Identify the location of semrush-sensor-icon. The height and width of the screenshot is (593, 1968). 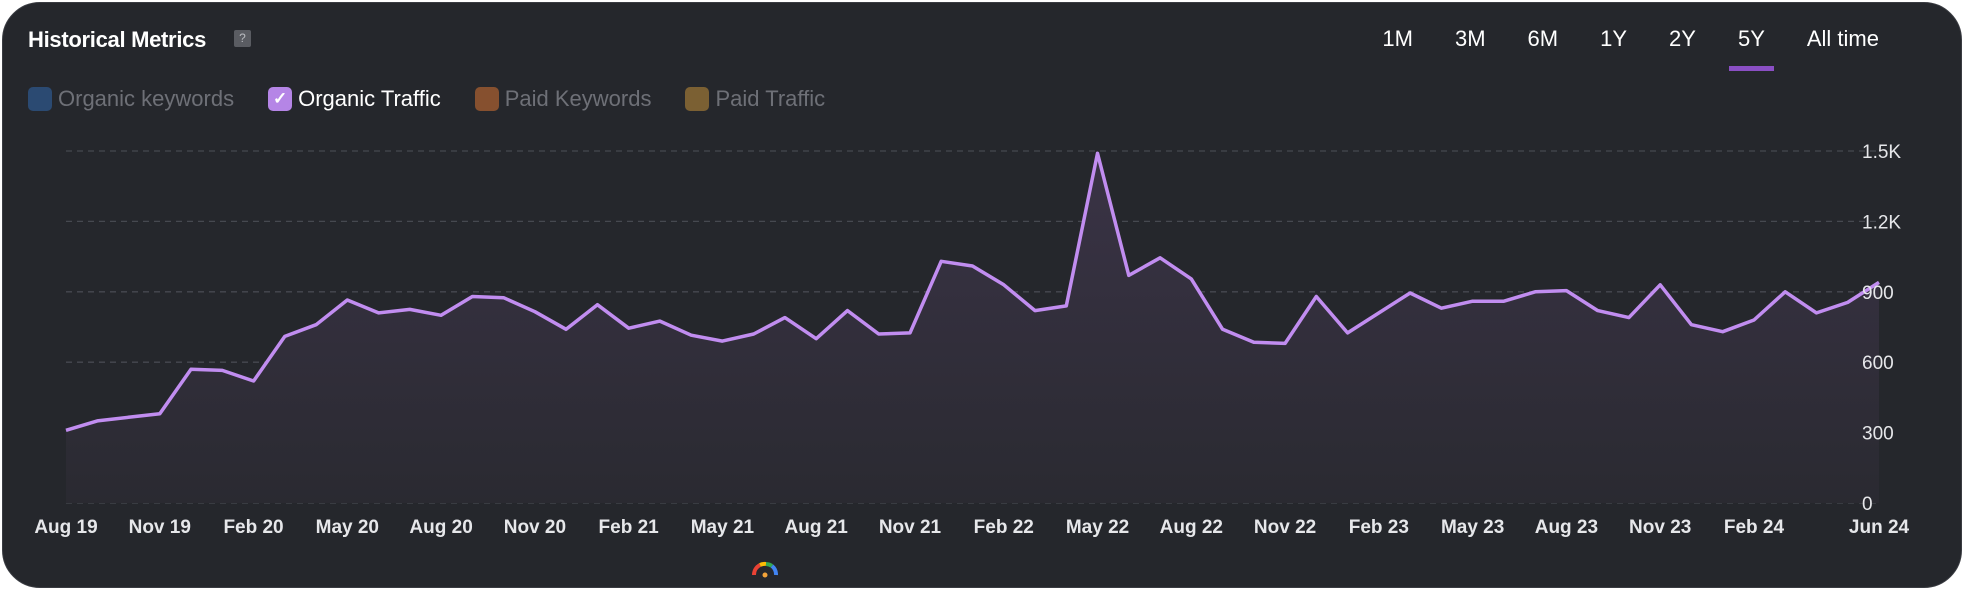
(765, 569).